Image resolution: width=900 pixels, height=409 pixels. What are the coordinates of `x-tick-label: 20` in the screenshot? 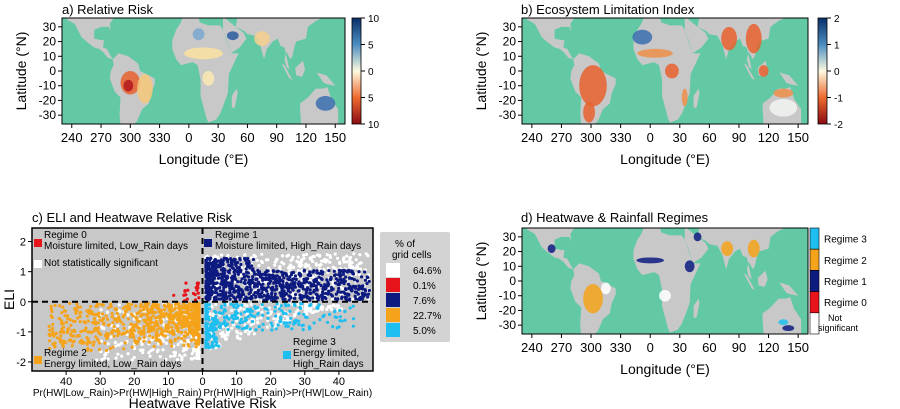 It's located at (271, 382).